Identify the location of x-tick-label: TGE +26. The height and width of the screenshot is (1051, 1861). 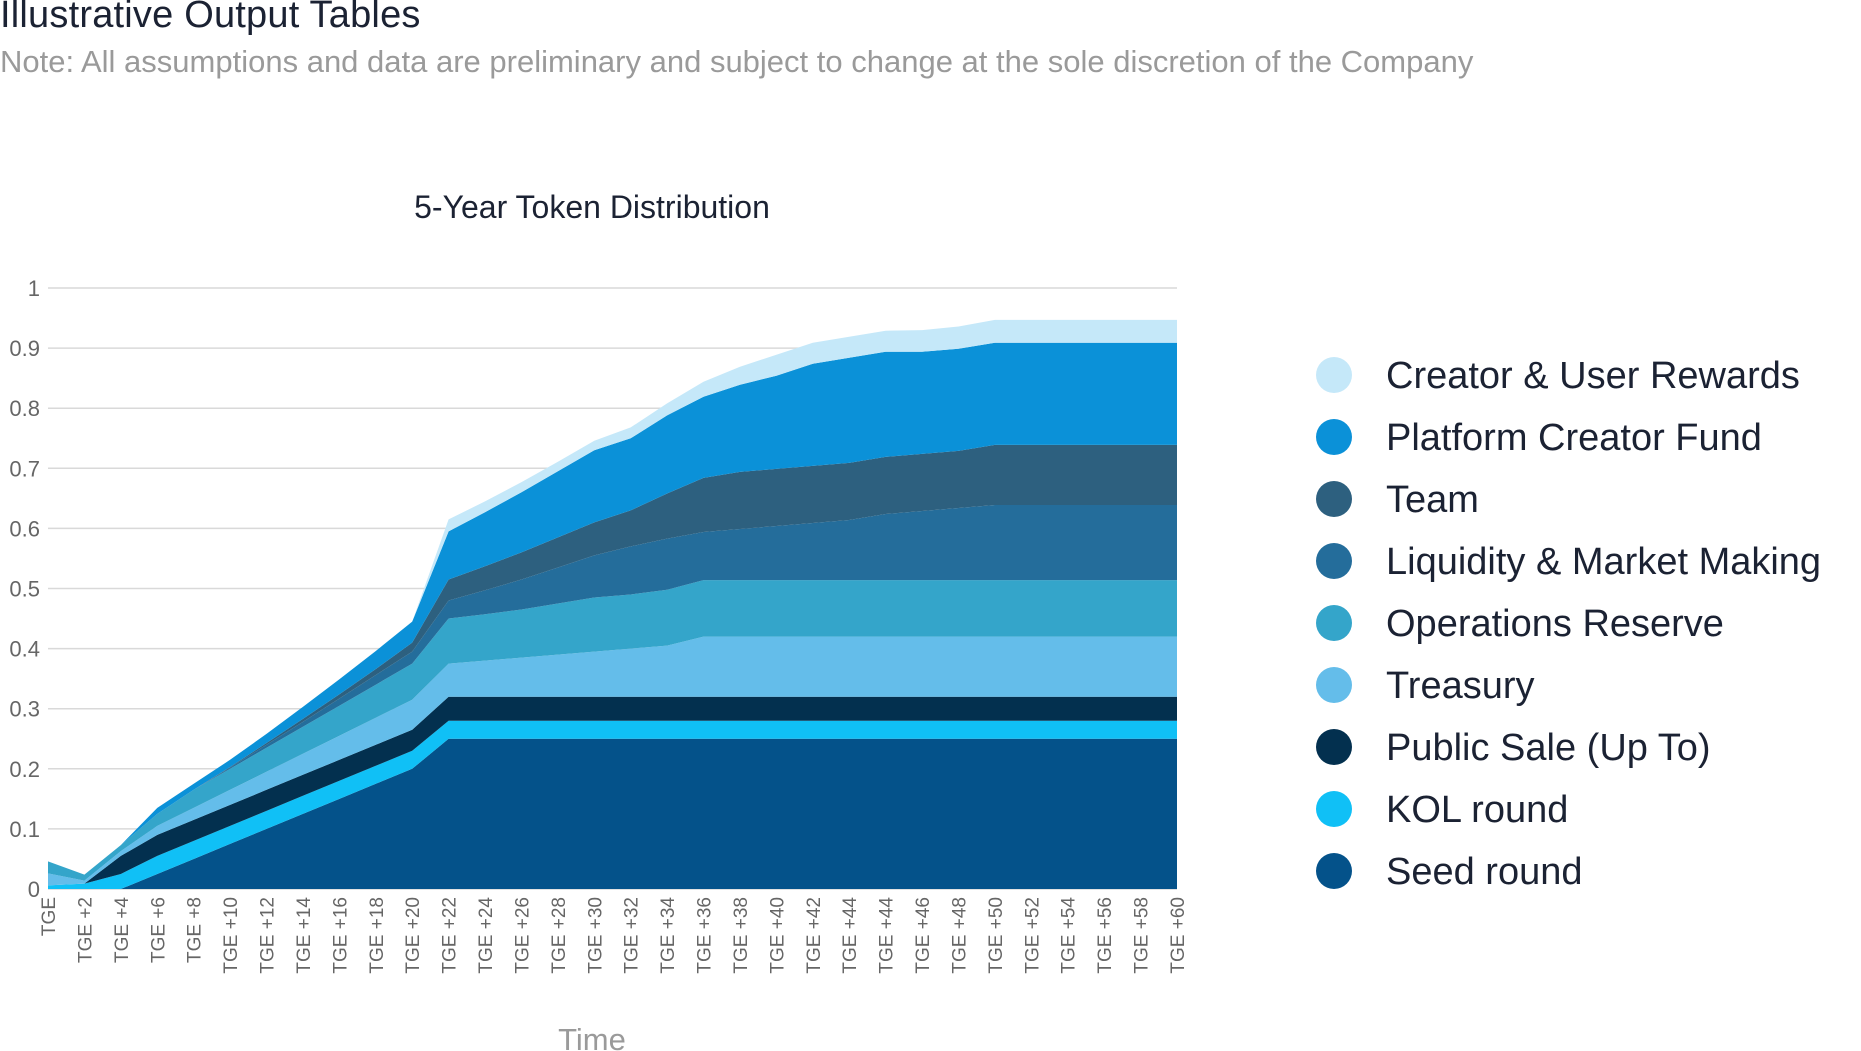
(522, 935).